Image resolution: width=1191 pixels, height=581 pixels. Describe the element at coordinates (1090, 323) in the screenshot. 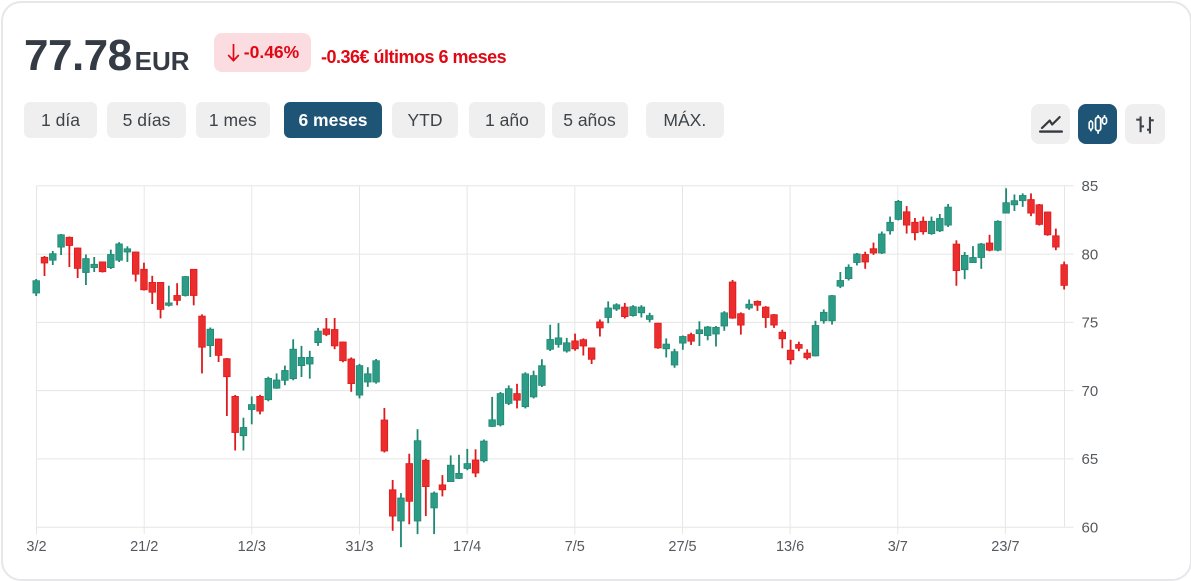

I see `svg-text: 75` at that location.